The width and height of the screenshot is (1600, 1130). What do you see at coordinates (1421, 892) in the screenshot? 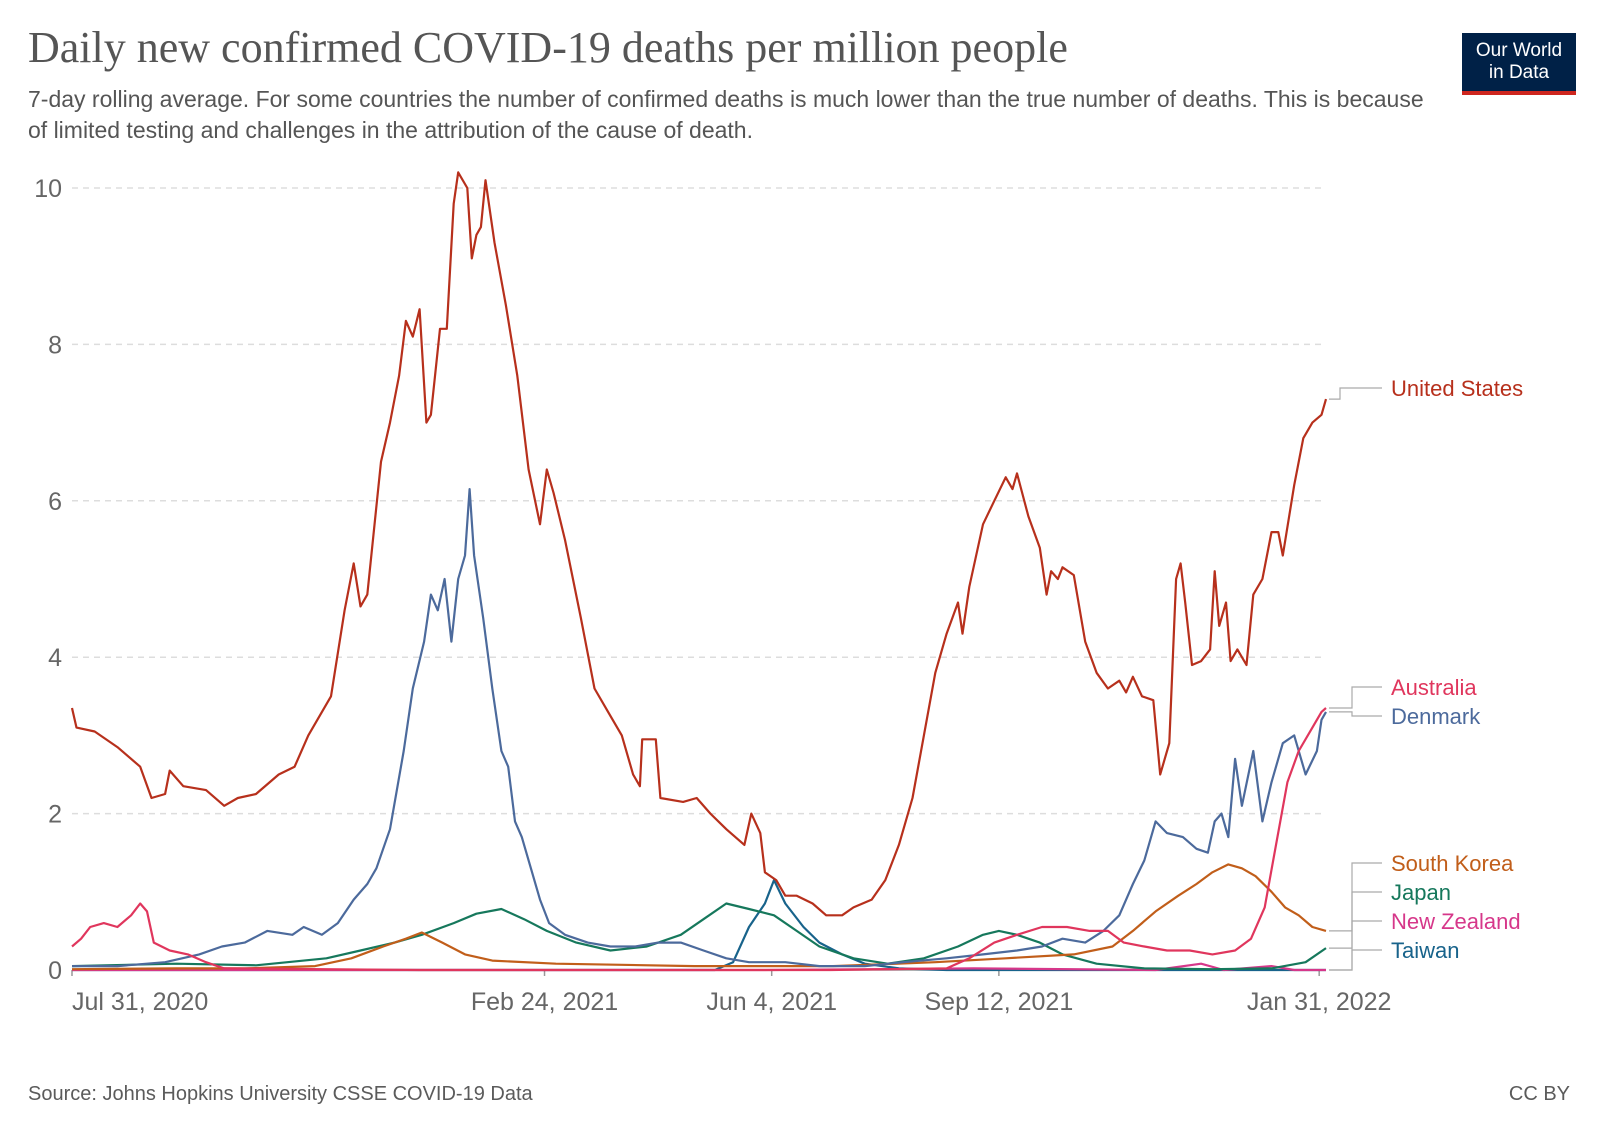
I see `end-label-japan: Japan` at bounding box center [1421, 892].